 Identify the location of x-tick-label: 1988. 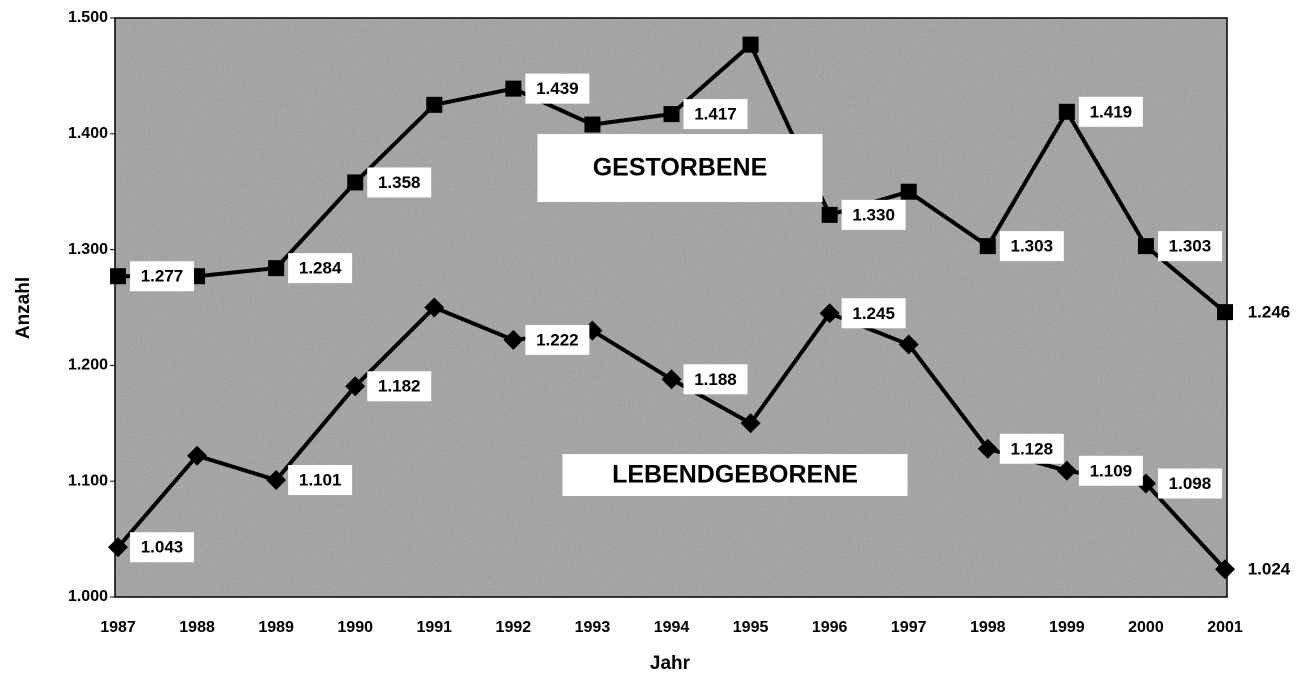
(197, 627).